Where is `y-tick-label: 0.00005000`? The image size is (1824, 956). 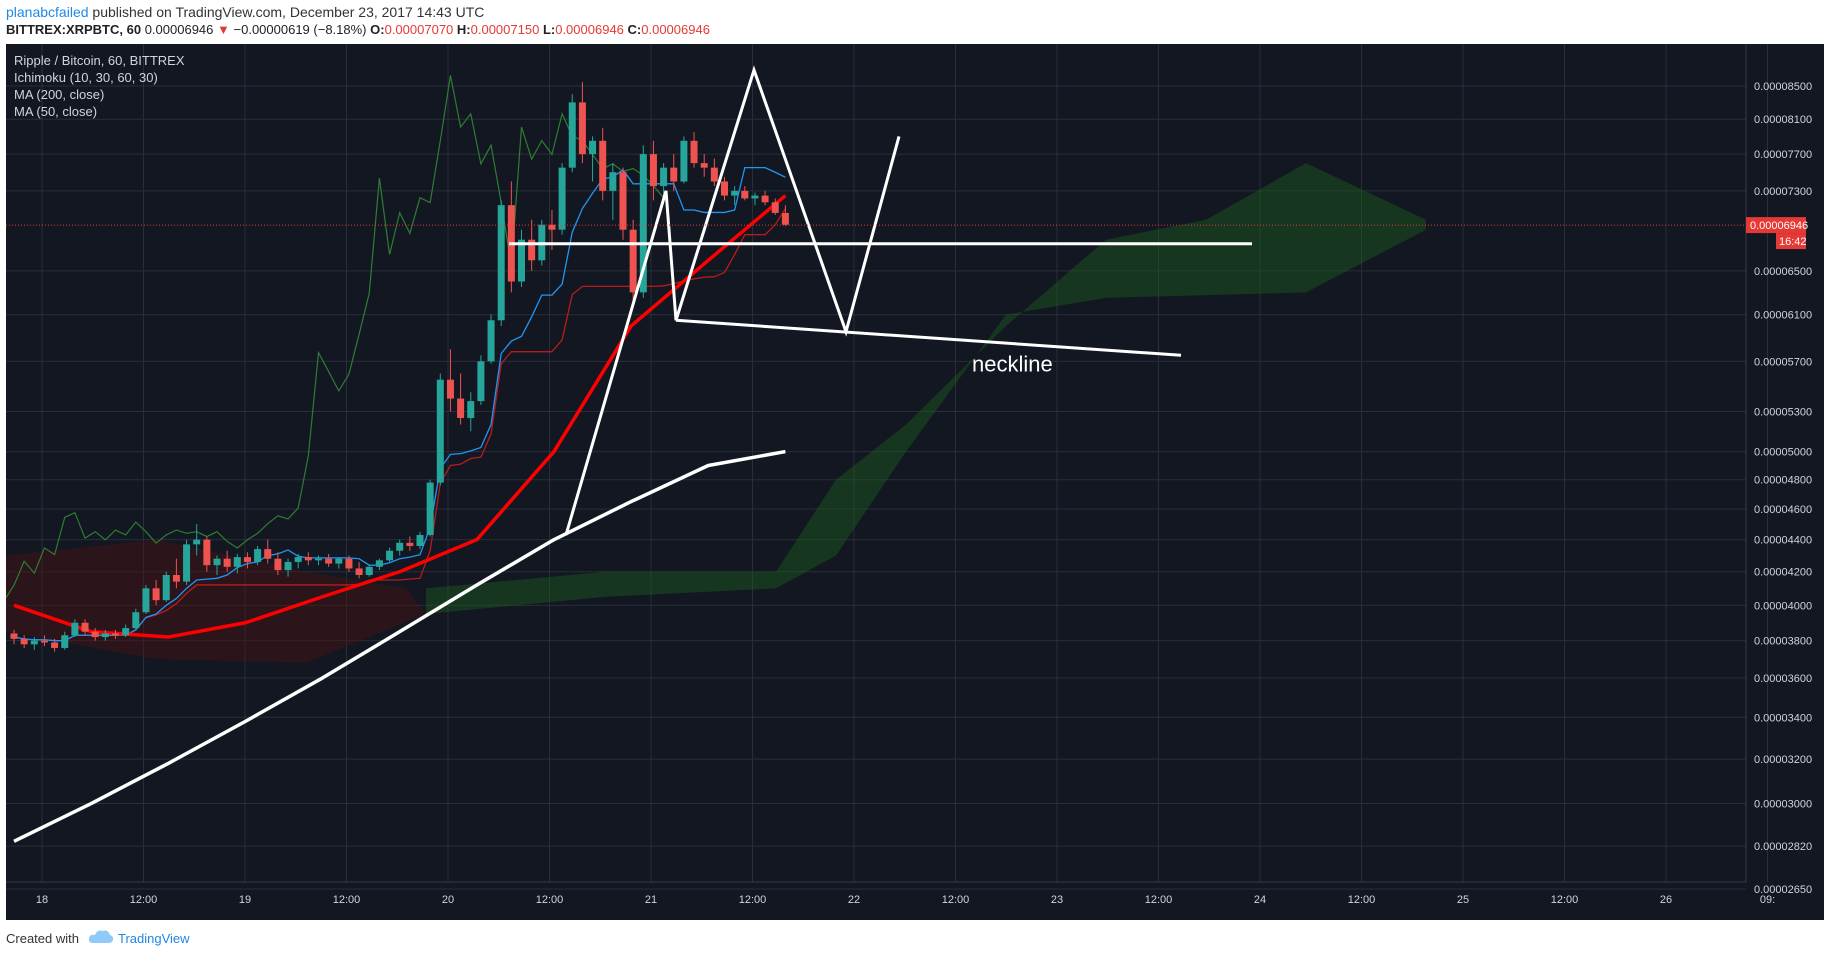 y-tick-label: 0.00005000 is located at coordinates (1783, 453).